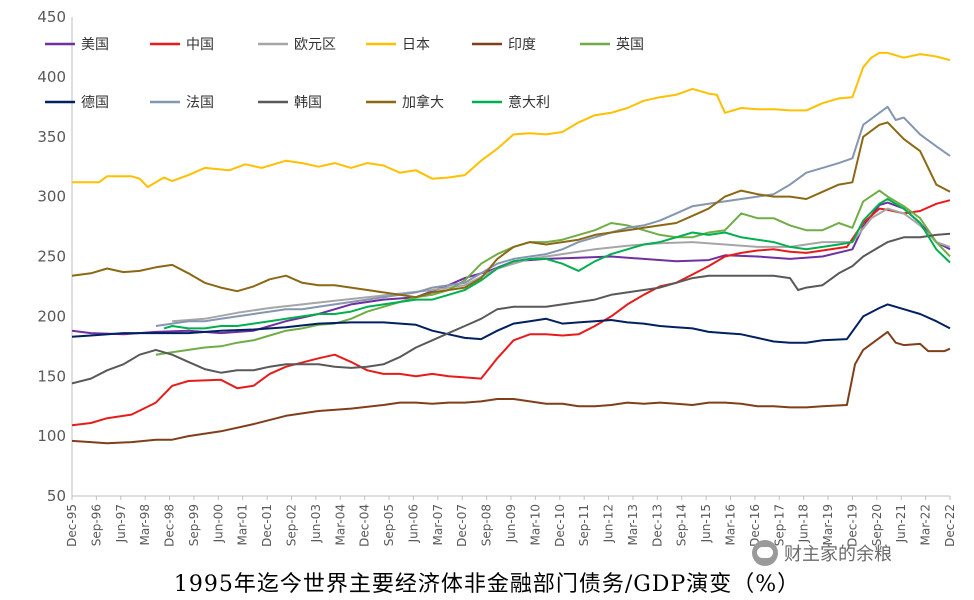  What do you see at coordinates (316, 523) in the screenshot?
I see `x-tick-label: Jun-03` at bounding box center [316, 523].